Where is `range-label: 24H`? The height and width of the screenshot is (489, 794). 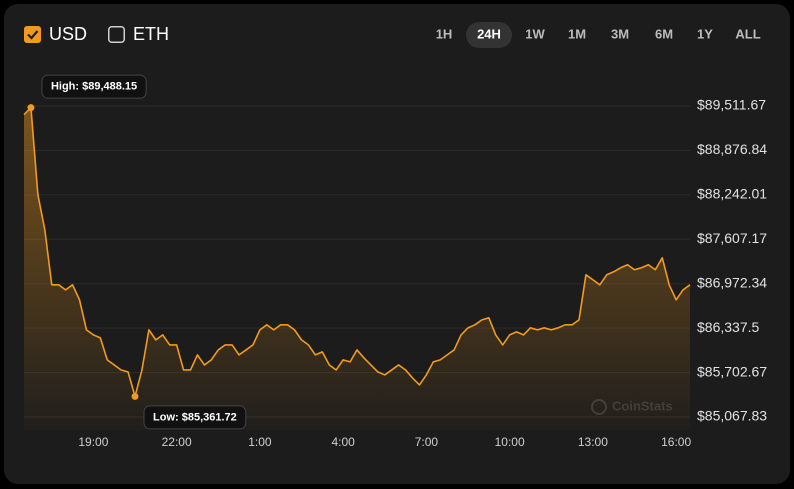 range-label: 24H is located at coordinates (489, 33).